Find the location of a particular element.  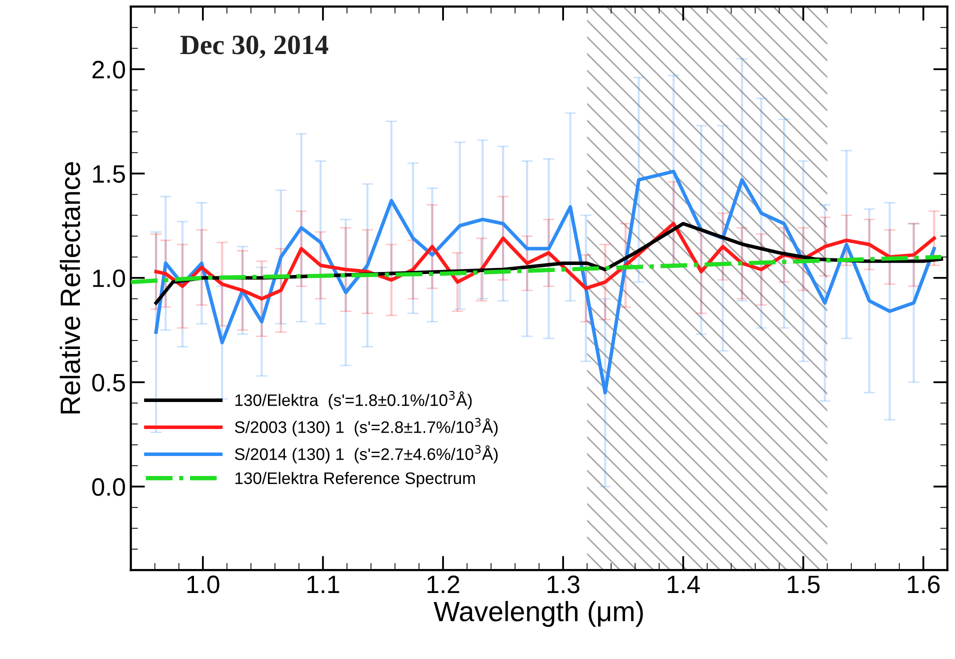

y-tick-label: 1.0 is located at coordinates (109, 278).